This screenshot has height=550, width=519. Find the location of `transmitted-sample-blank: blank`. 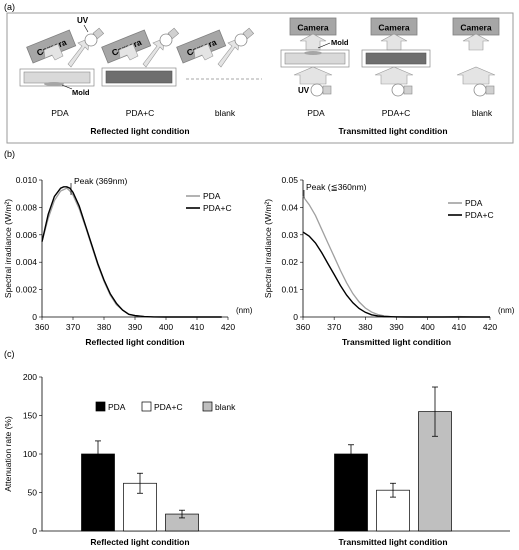

transmitted-sample-blank: blank is located at coordinates (482, 113).